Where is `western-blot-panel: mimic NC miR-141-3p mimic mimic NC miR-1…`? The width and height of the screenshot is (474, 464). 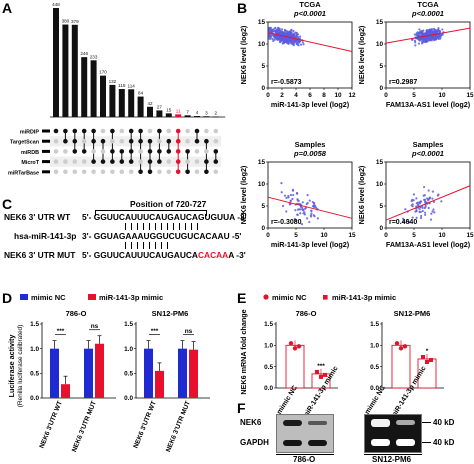 western-blot-panel: mimic NC miR-141-3p mimic mimic NC miR-1… is located at coordinates (355, 414).